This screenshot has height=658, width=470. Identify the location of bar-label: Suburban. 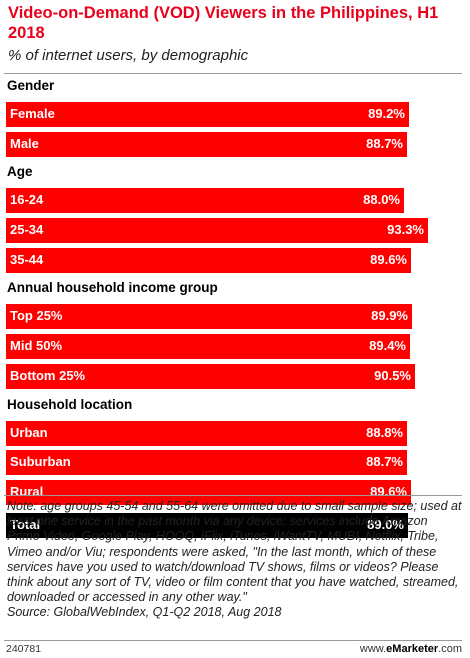
(40, 461).